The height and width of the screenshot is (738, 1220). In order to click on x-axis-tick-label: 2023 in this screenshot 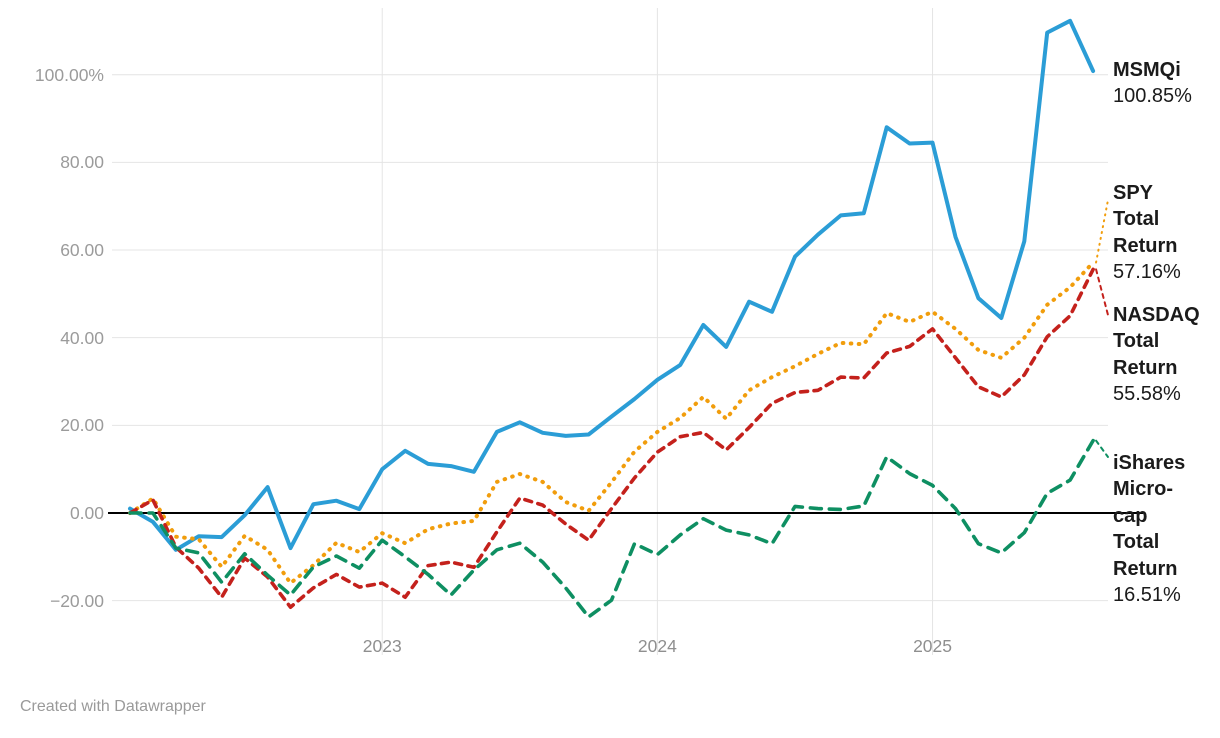, I will do `click(382, 646)`.